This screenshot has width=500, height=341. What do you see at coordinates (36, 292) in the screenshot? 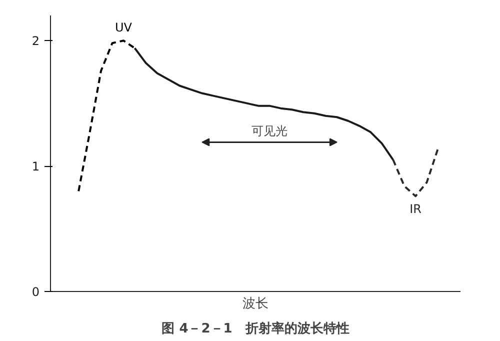
I see `y-tick-label: 0` at bounding box center [36, 292].